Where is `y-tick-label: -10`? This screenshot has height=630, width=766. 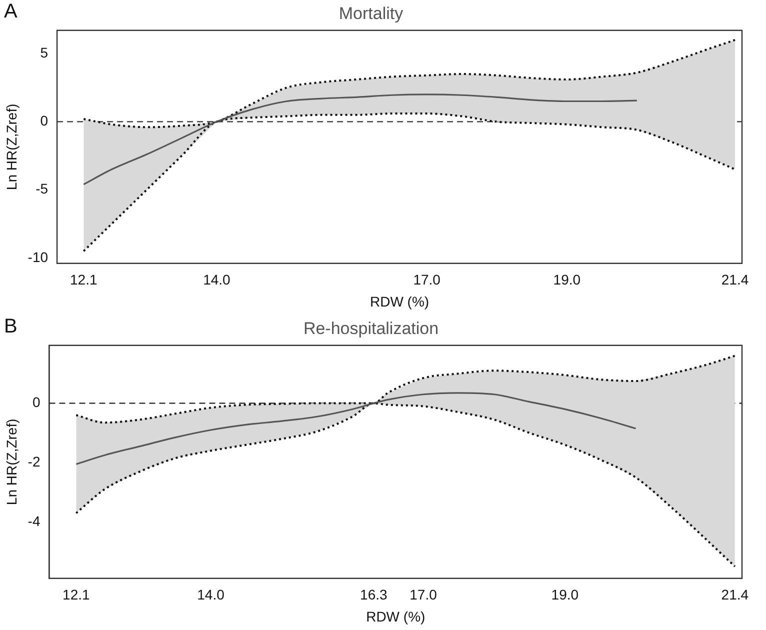
y-tick-label: -10 is located at coordinates (38, 256).